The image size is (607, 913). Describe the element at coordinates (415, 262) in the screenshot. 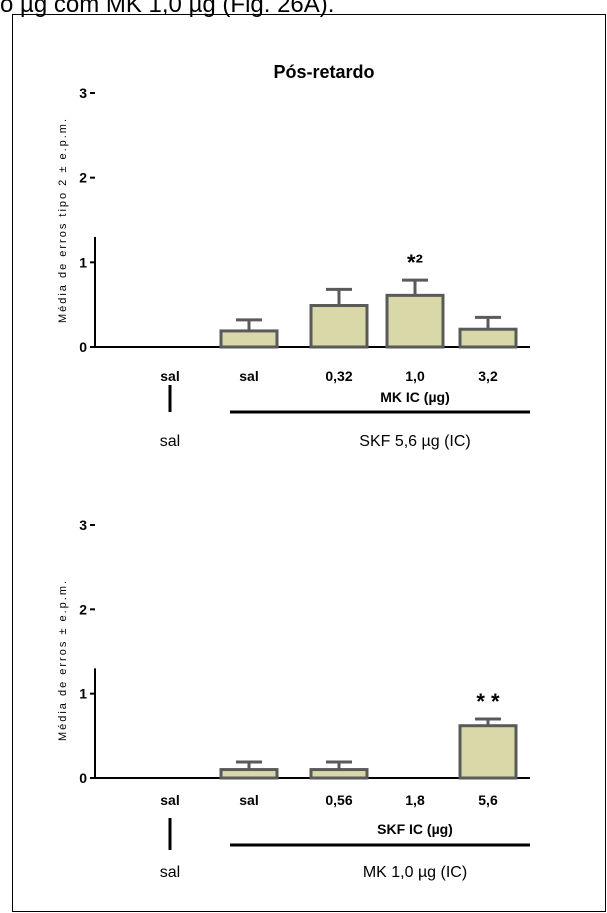

I see `significance-marker: *²` at that location.